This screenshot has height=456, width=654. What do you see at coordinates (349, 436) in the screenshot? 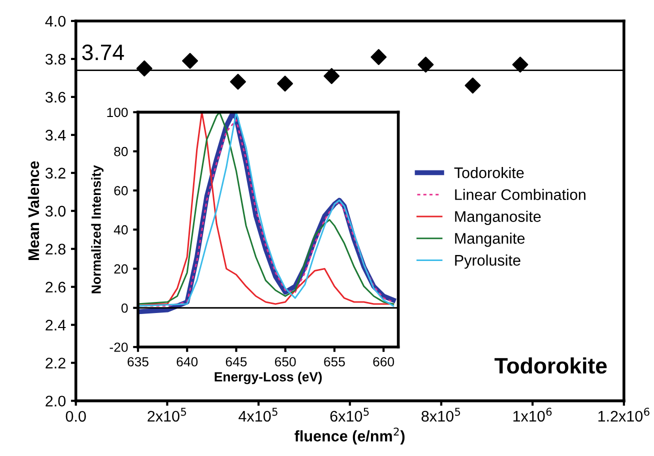
I see `x-axis-title: fluence (e/nm$^{2}$)` at bounding box center [349, 436].